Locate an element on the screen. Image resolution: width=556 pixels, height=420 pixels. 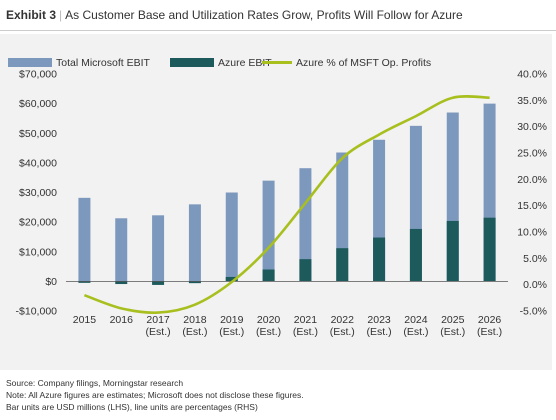
x-tick-label: 2019 is located at coordinates (232, 320).